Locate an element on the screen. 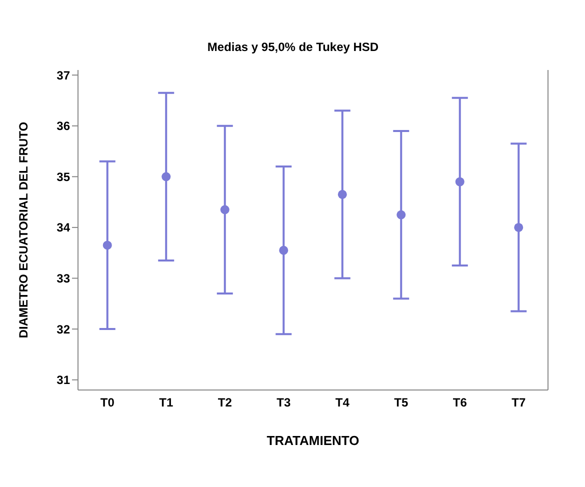 The width and height of the screenshot is (585, 487). x-tick-label: T4 is located at coordinates (342, 403).